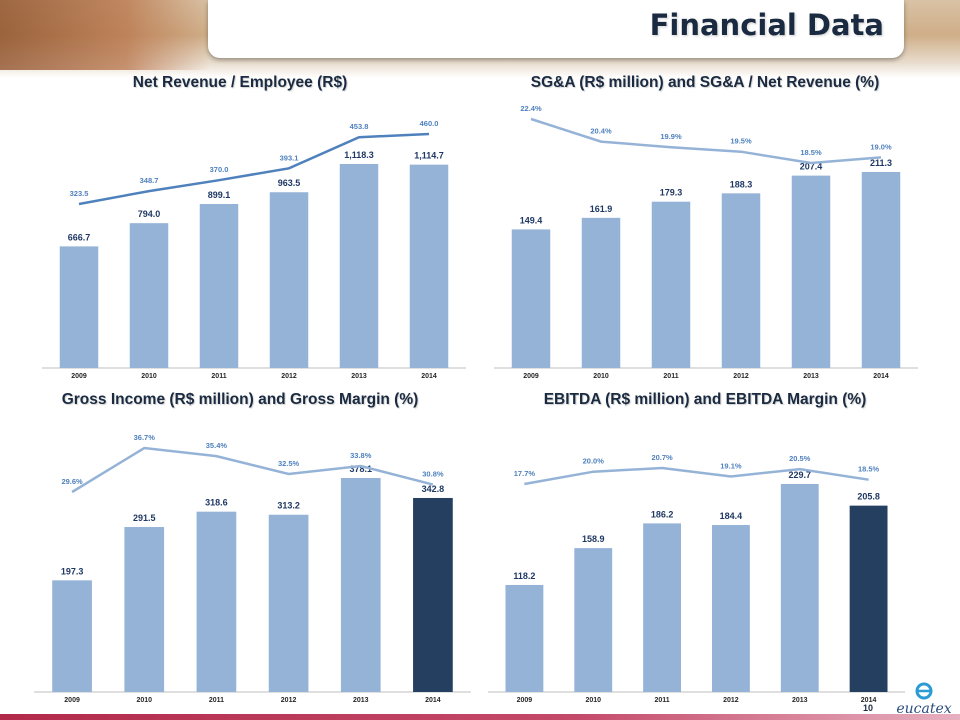 This screenshot has height=720, width=960. Describe the element at coordinates (79, 193) in the screenshot. I see `line-value-label-2009: 323.5` at that location.